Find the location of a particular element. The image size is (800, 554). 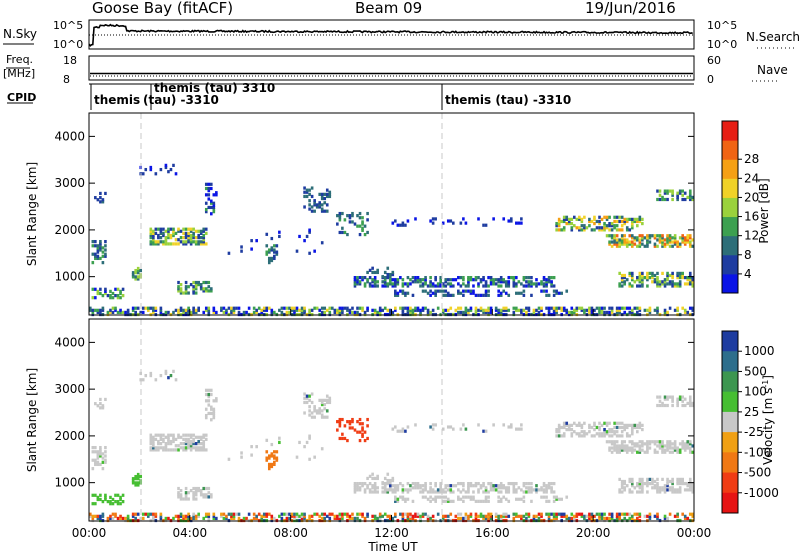

freq-unit: [MHz] is located at coordinates (19, 73).